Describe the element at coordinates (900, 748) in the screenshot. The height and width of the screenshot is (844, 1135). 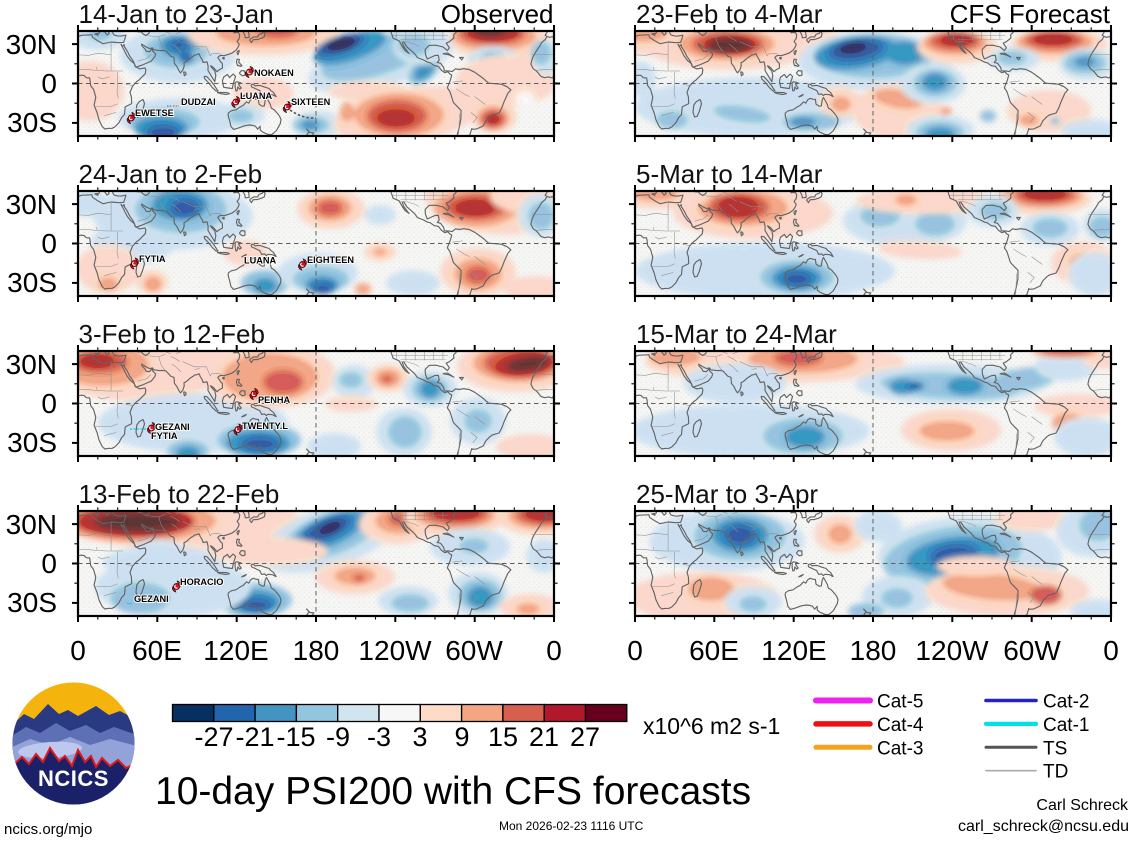
I see `svg-text: Cat-3` at that location.